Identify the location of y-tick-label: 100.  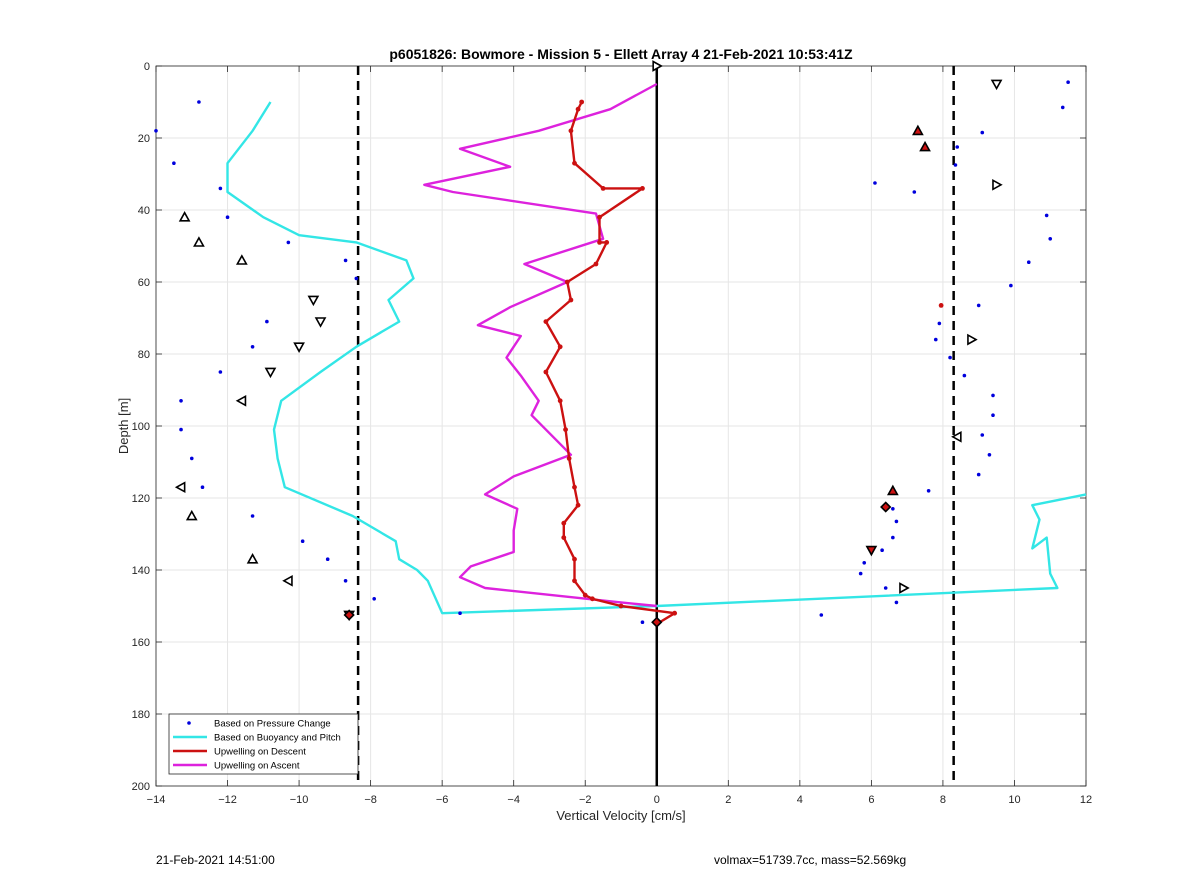
(141, 427).